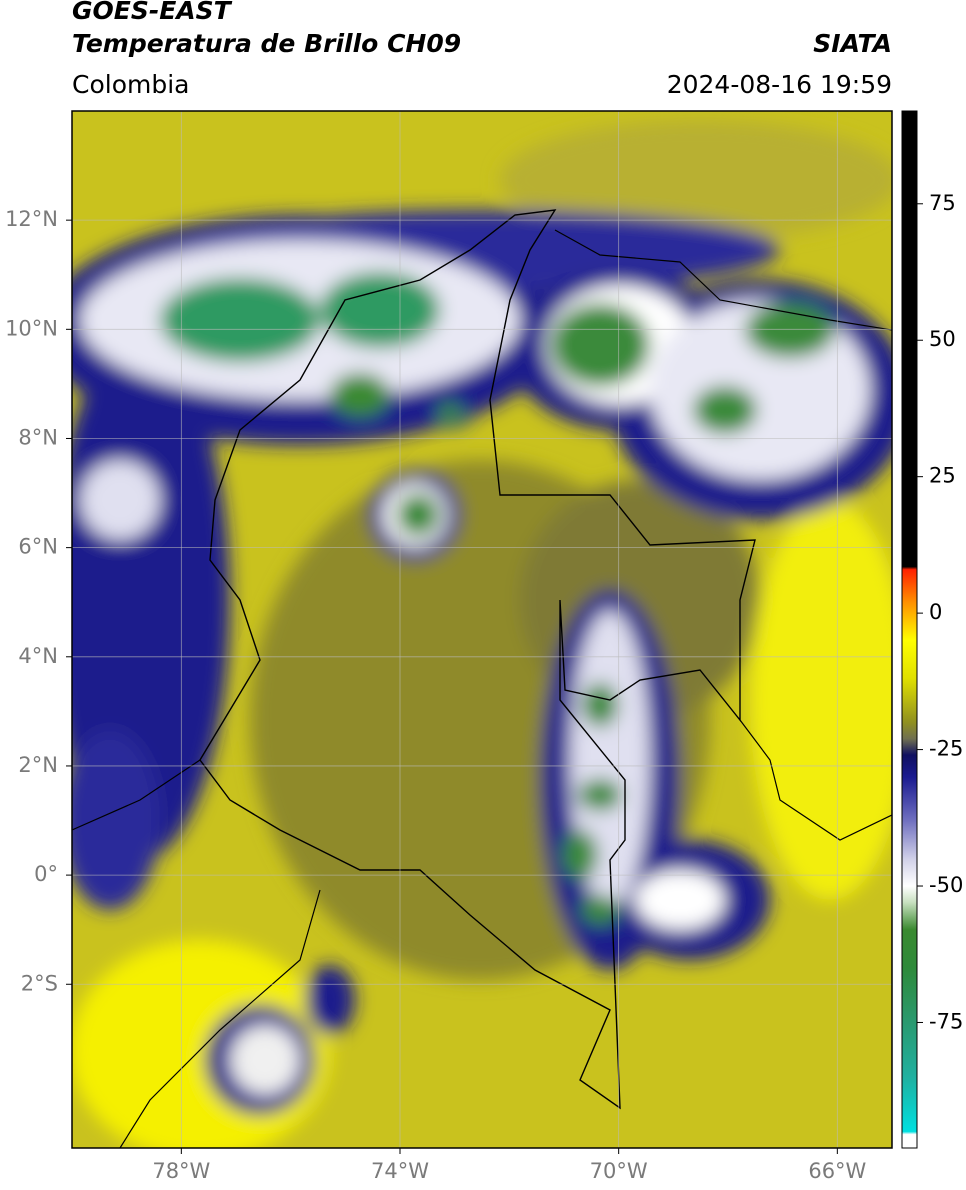  Describe the element at coordinates (38, 437) in the screenshot. I see `y-tick-label: 8°N` at that location.